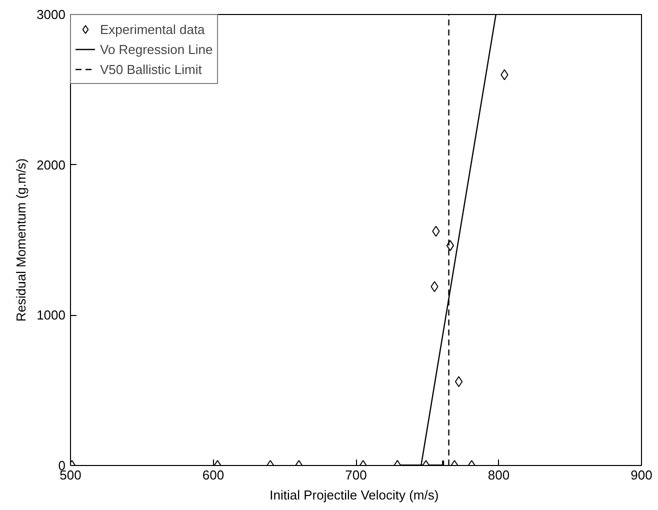 Image resolution: width=658 pixels, height=510 pixels. Describe the element at coordinates (641, 475) in the screenshot. I see `x-tick-label: 900` at that location.